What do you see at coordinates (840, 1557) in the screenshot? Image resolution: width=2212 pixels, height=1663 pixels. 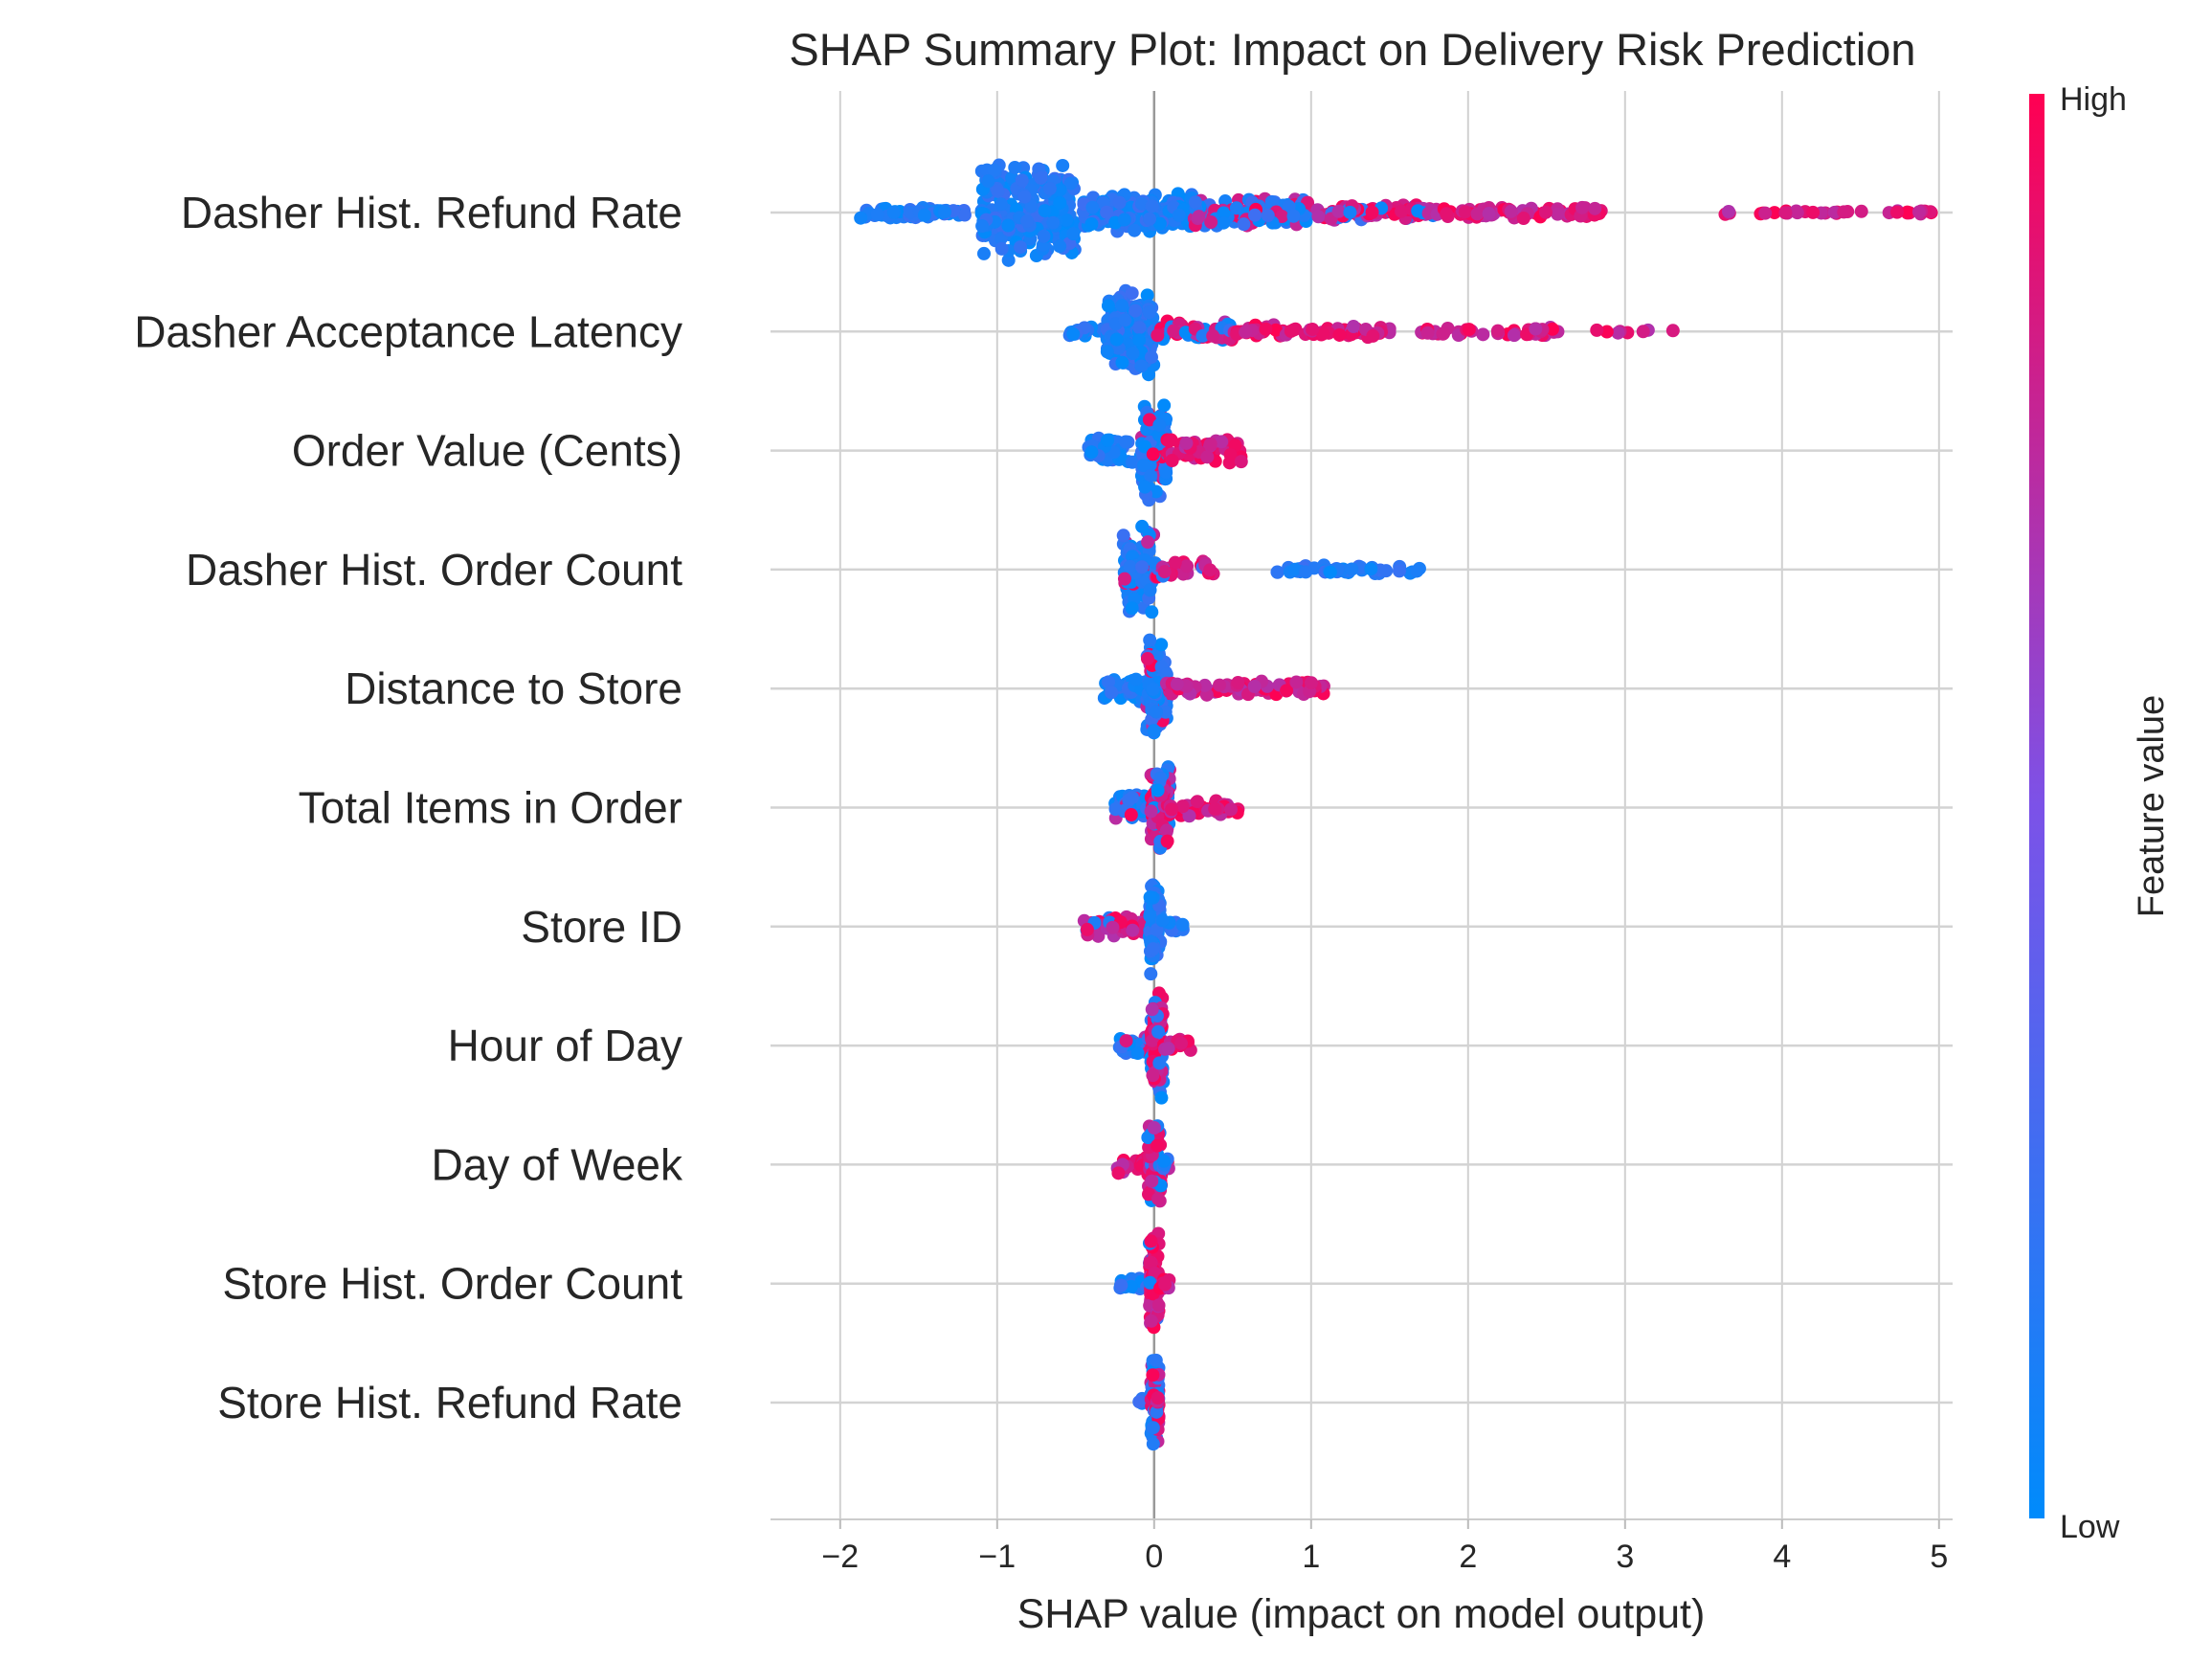 I see `x-tick-label: −2` at bounding box center [840, 1557].